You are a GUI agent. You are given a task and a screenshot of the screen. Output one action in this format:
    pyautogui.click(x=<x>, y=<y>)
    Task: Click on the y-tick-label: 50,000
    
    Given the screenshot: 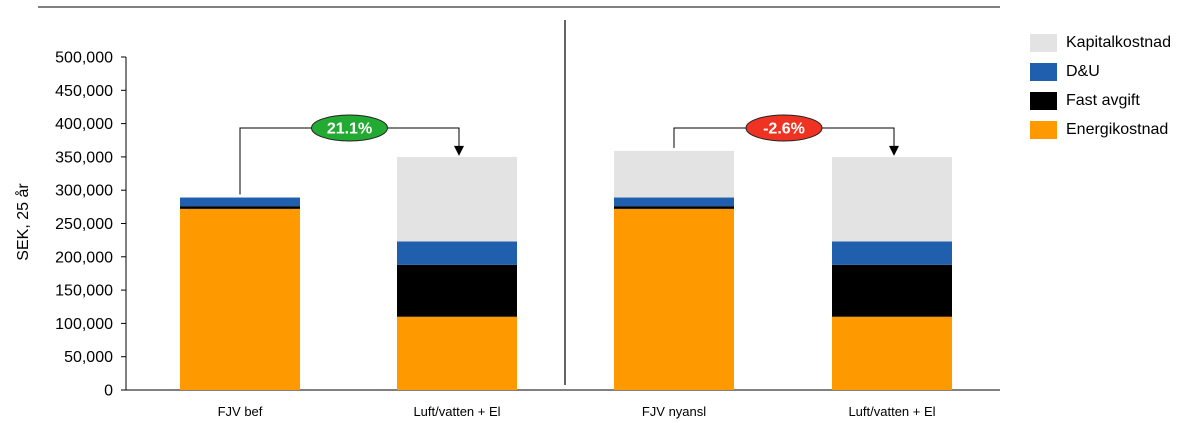 What is the action you would take?
    pyautogui.click(x=88, y=357)
    